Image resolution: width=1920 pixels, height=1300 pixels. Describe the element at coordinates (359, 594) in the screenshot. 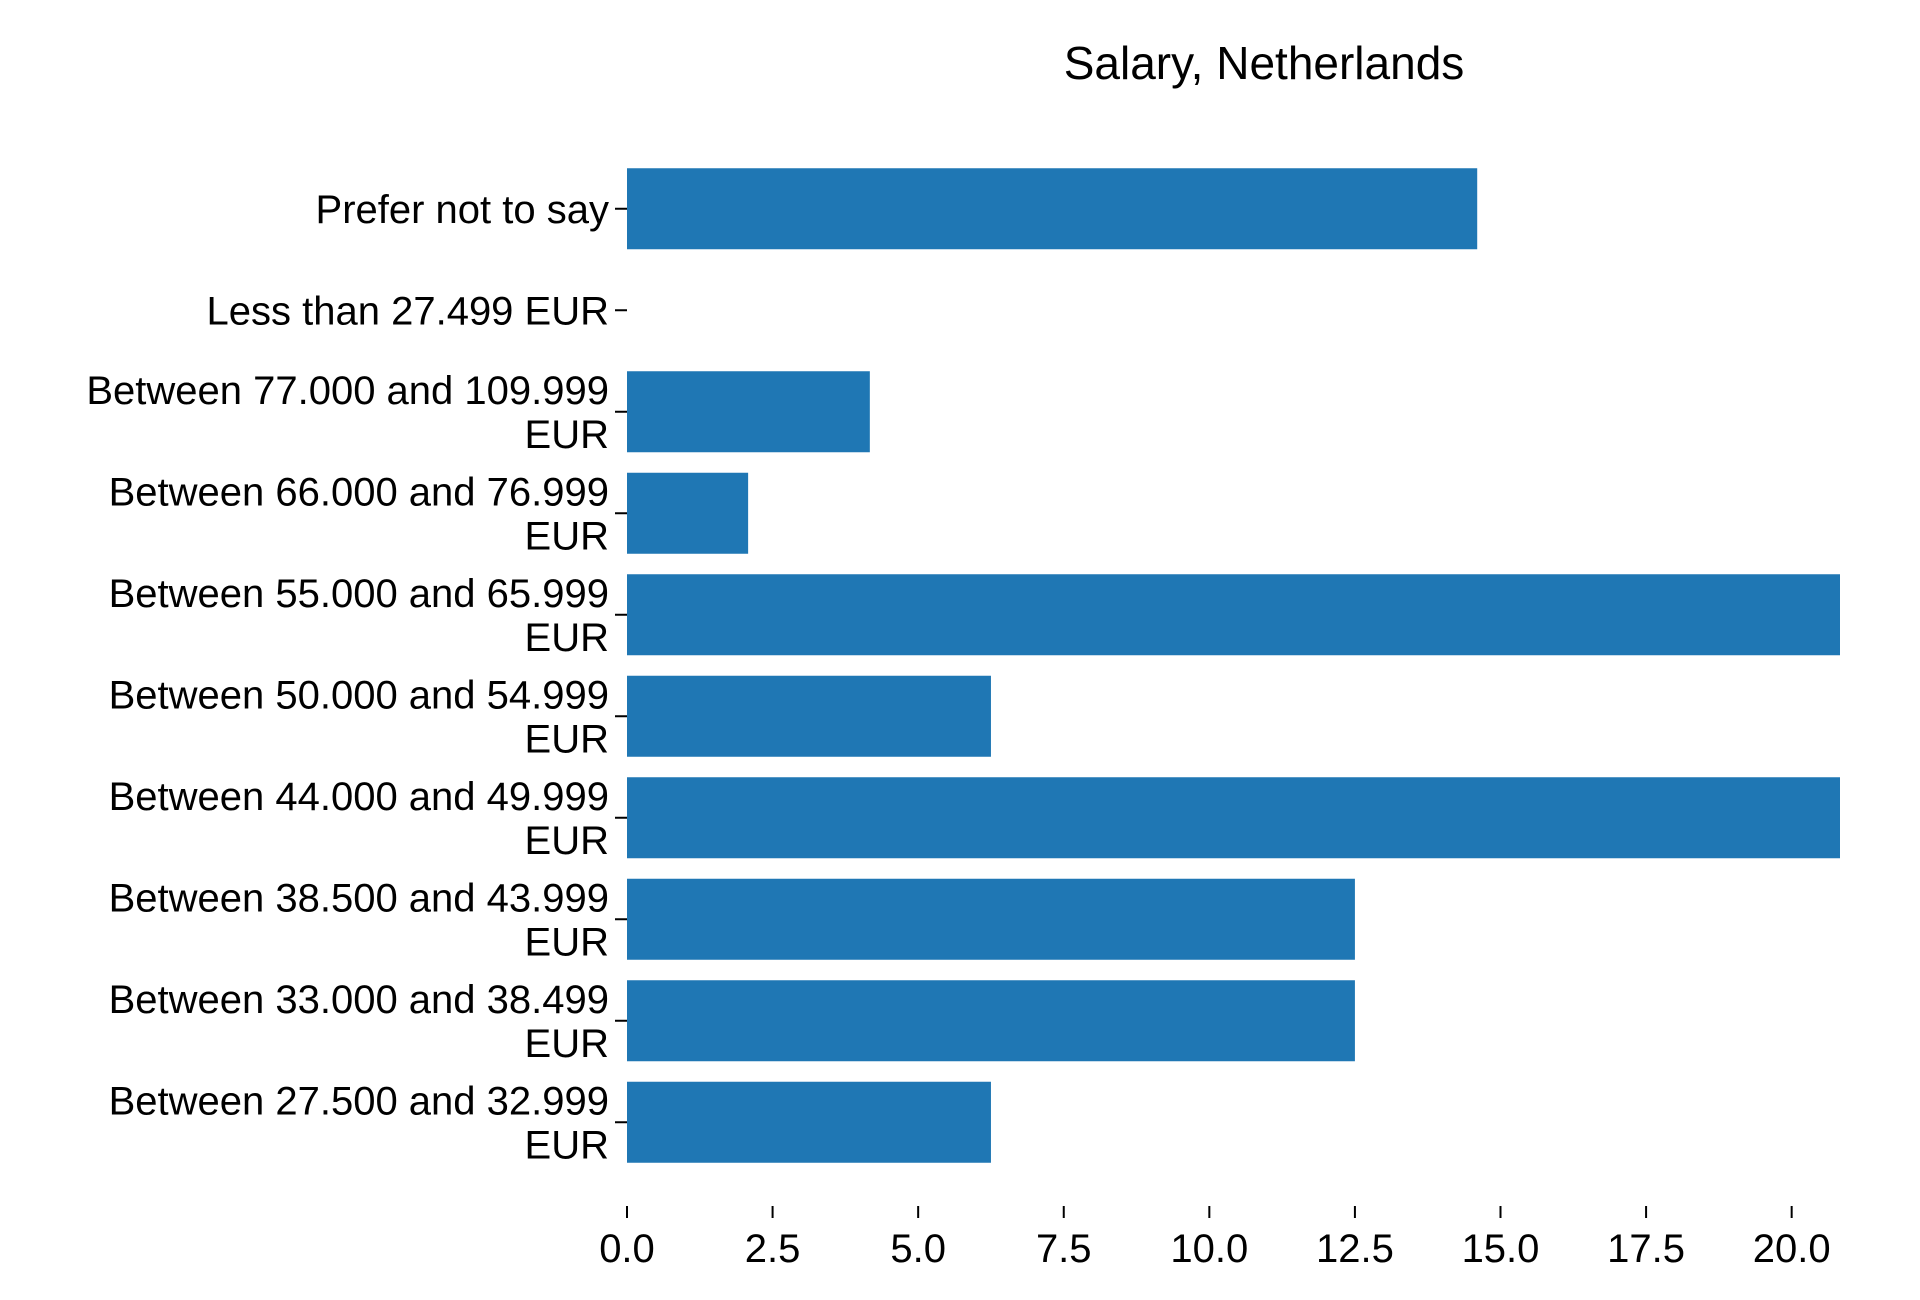

I see `y-tick-label-line: Between 55.000 and 65.999` at that location.